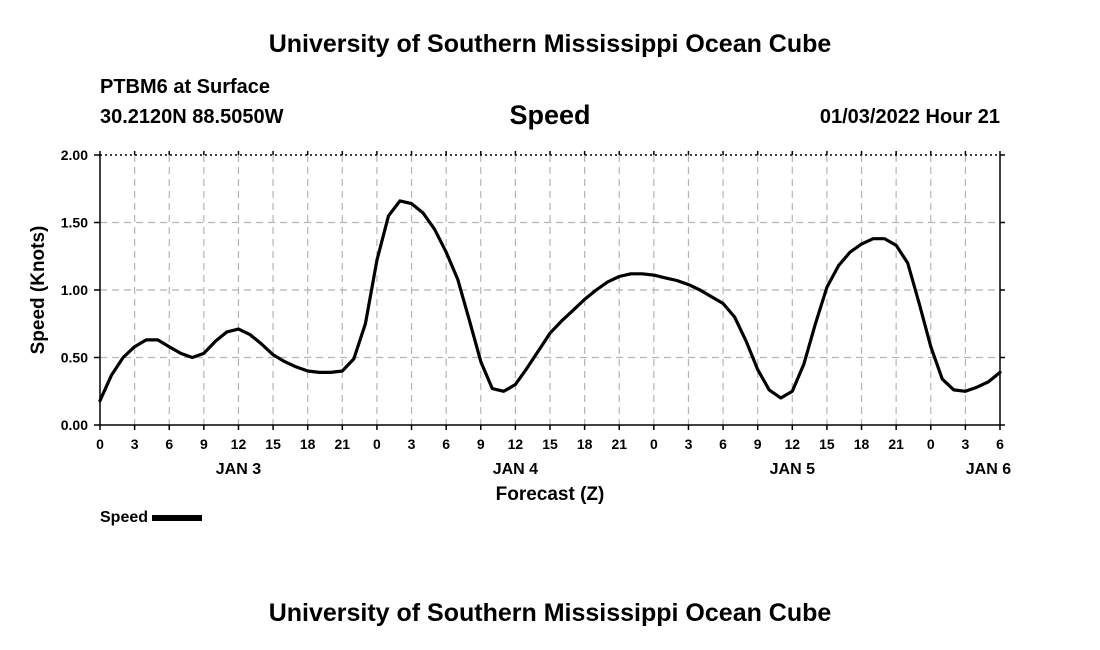 The width and height of the screenshot is (1100, 650). What do you see at coordinates (550, 115) in the screenshot?
I see `variable-title: Speed` at bounding box center [550, 115].